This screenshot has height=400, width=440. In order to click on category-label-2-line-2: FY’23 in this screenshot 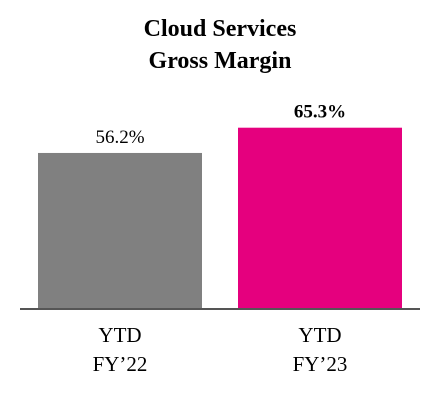, I will do `click(320, 364)`.